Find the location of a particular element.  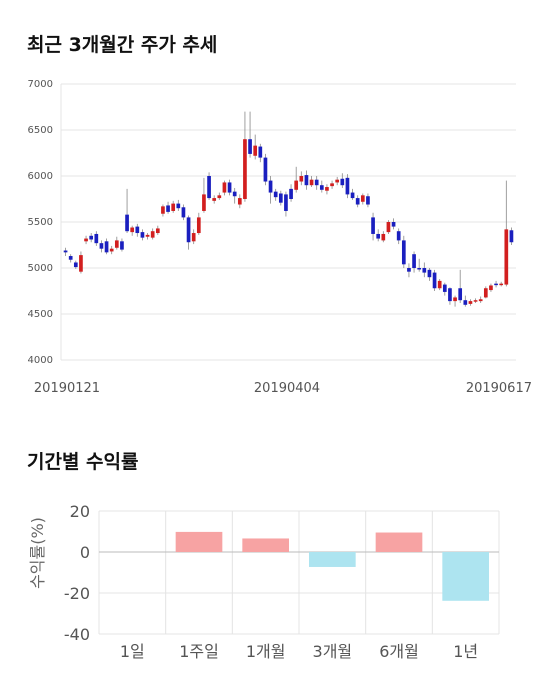

candle-y-tick: 7000 is located at coordinates (40, 84).